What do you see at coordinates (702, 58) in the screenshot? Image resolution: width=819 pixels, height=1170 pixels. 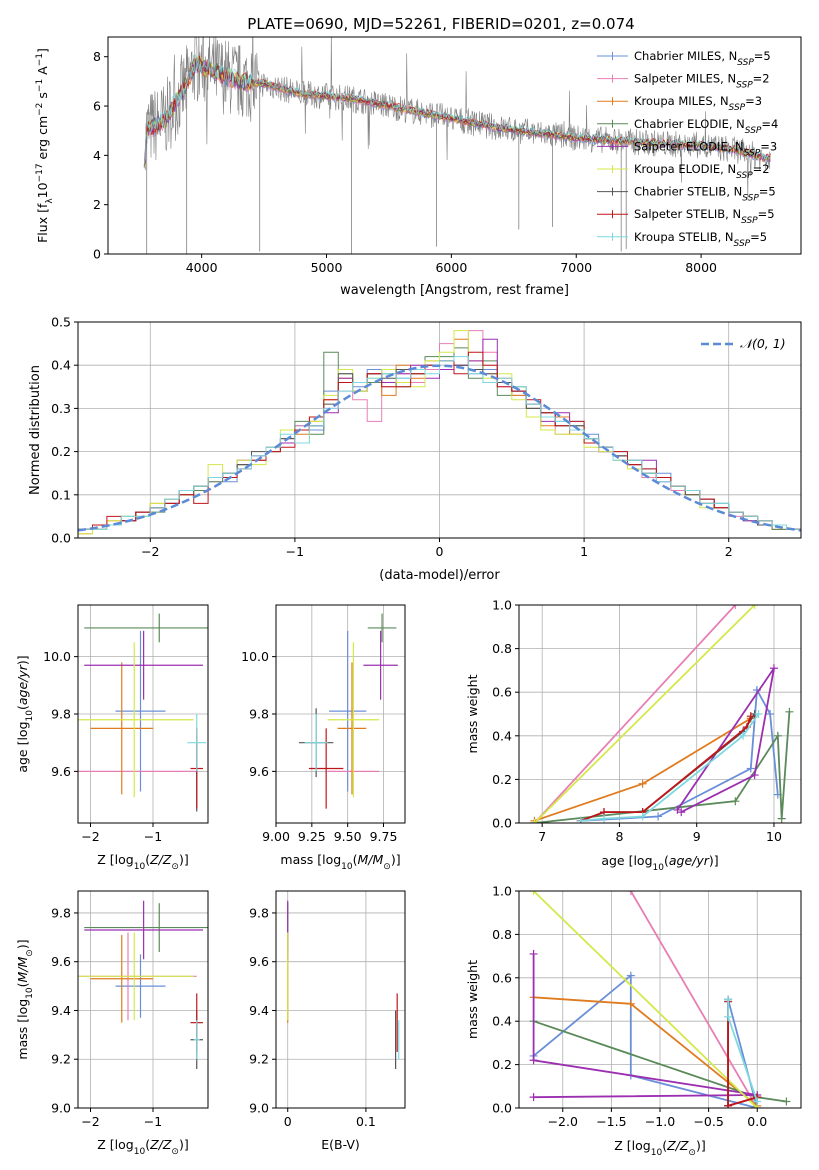 I see `legend-entry: Chabrier MILES, NSSP=5` at bounding box center [702, 58].